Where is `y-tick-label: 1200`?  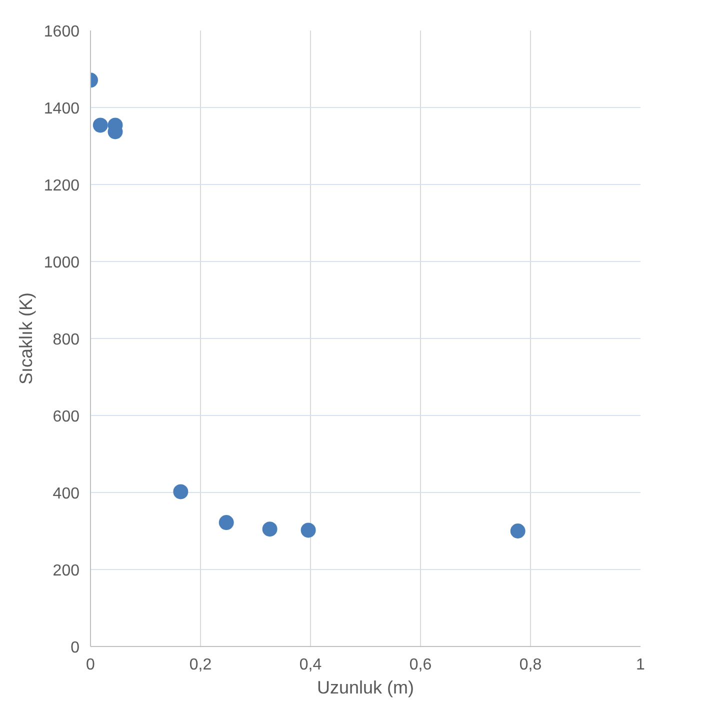
y-tick-label: 1200 is located at coordinates (62, 186).